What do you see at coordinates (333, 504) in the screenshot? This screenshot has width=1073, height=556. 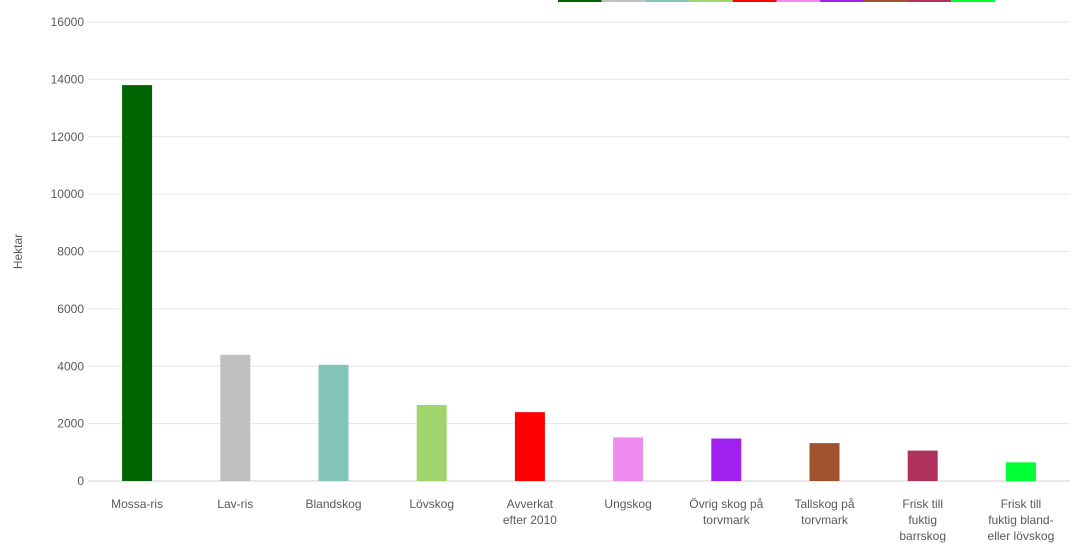 I see `x-tick-label: Blandskog` at bounding box center [333, 504].